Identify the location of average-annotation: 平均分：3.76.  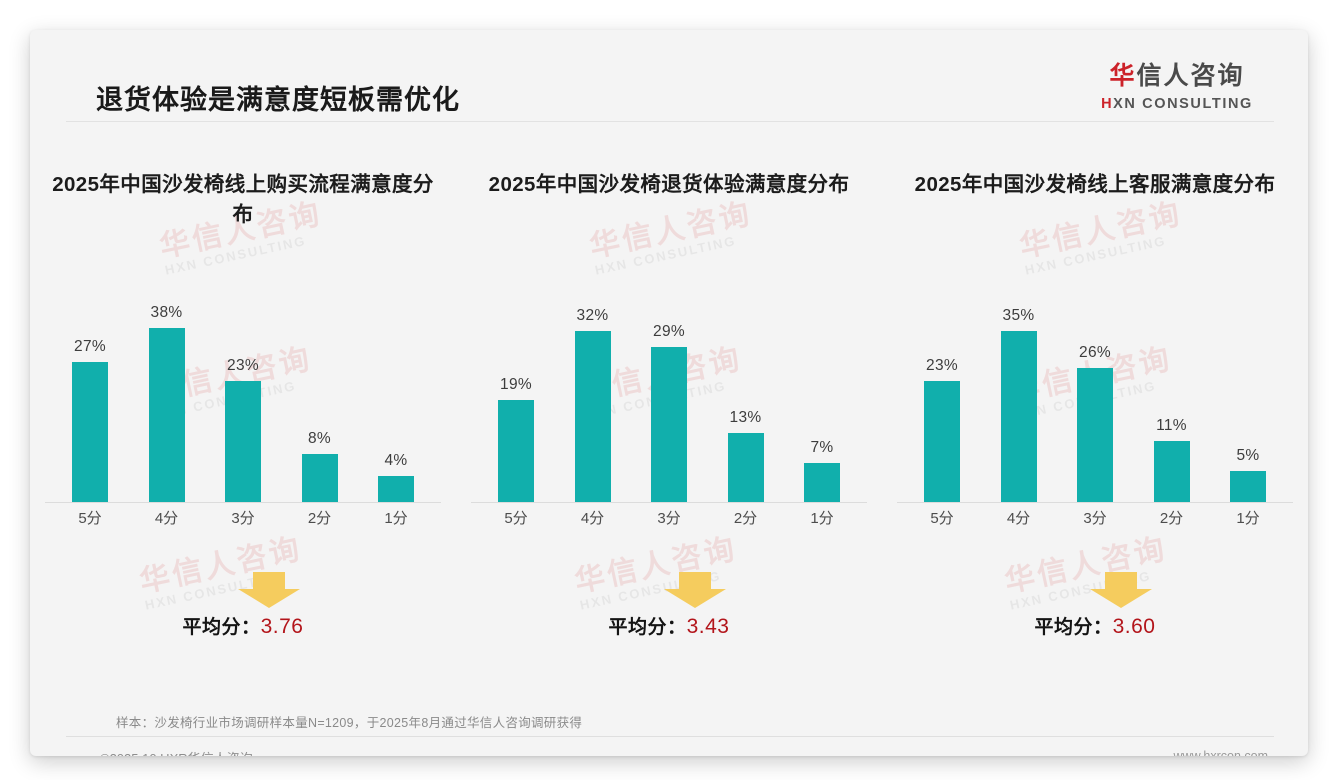
(243, 604).